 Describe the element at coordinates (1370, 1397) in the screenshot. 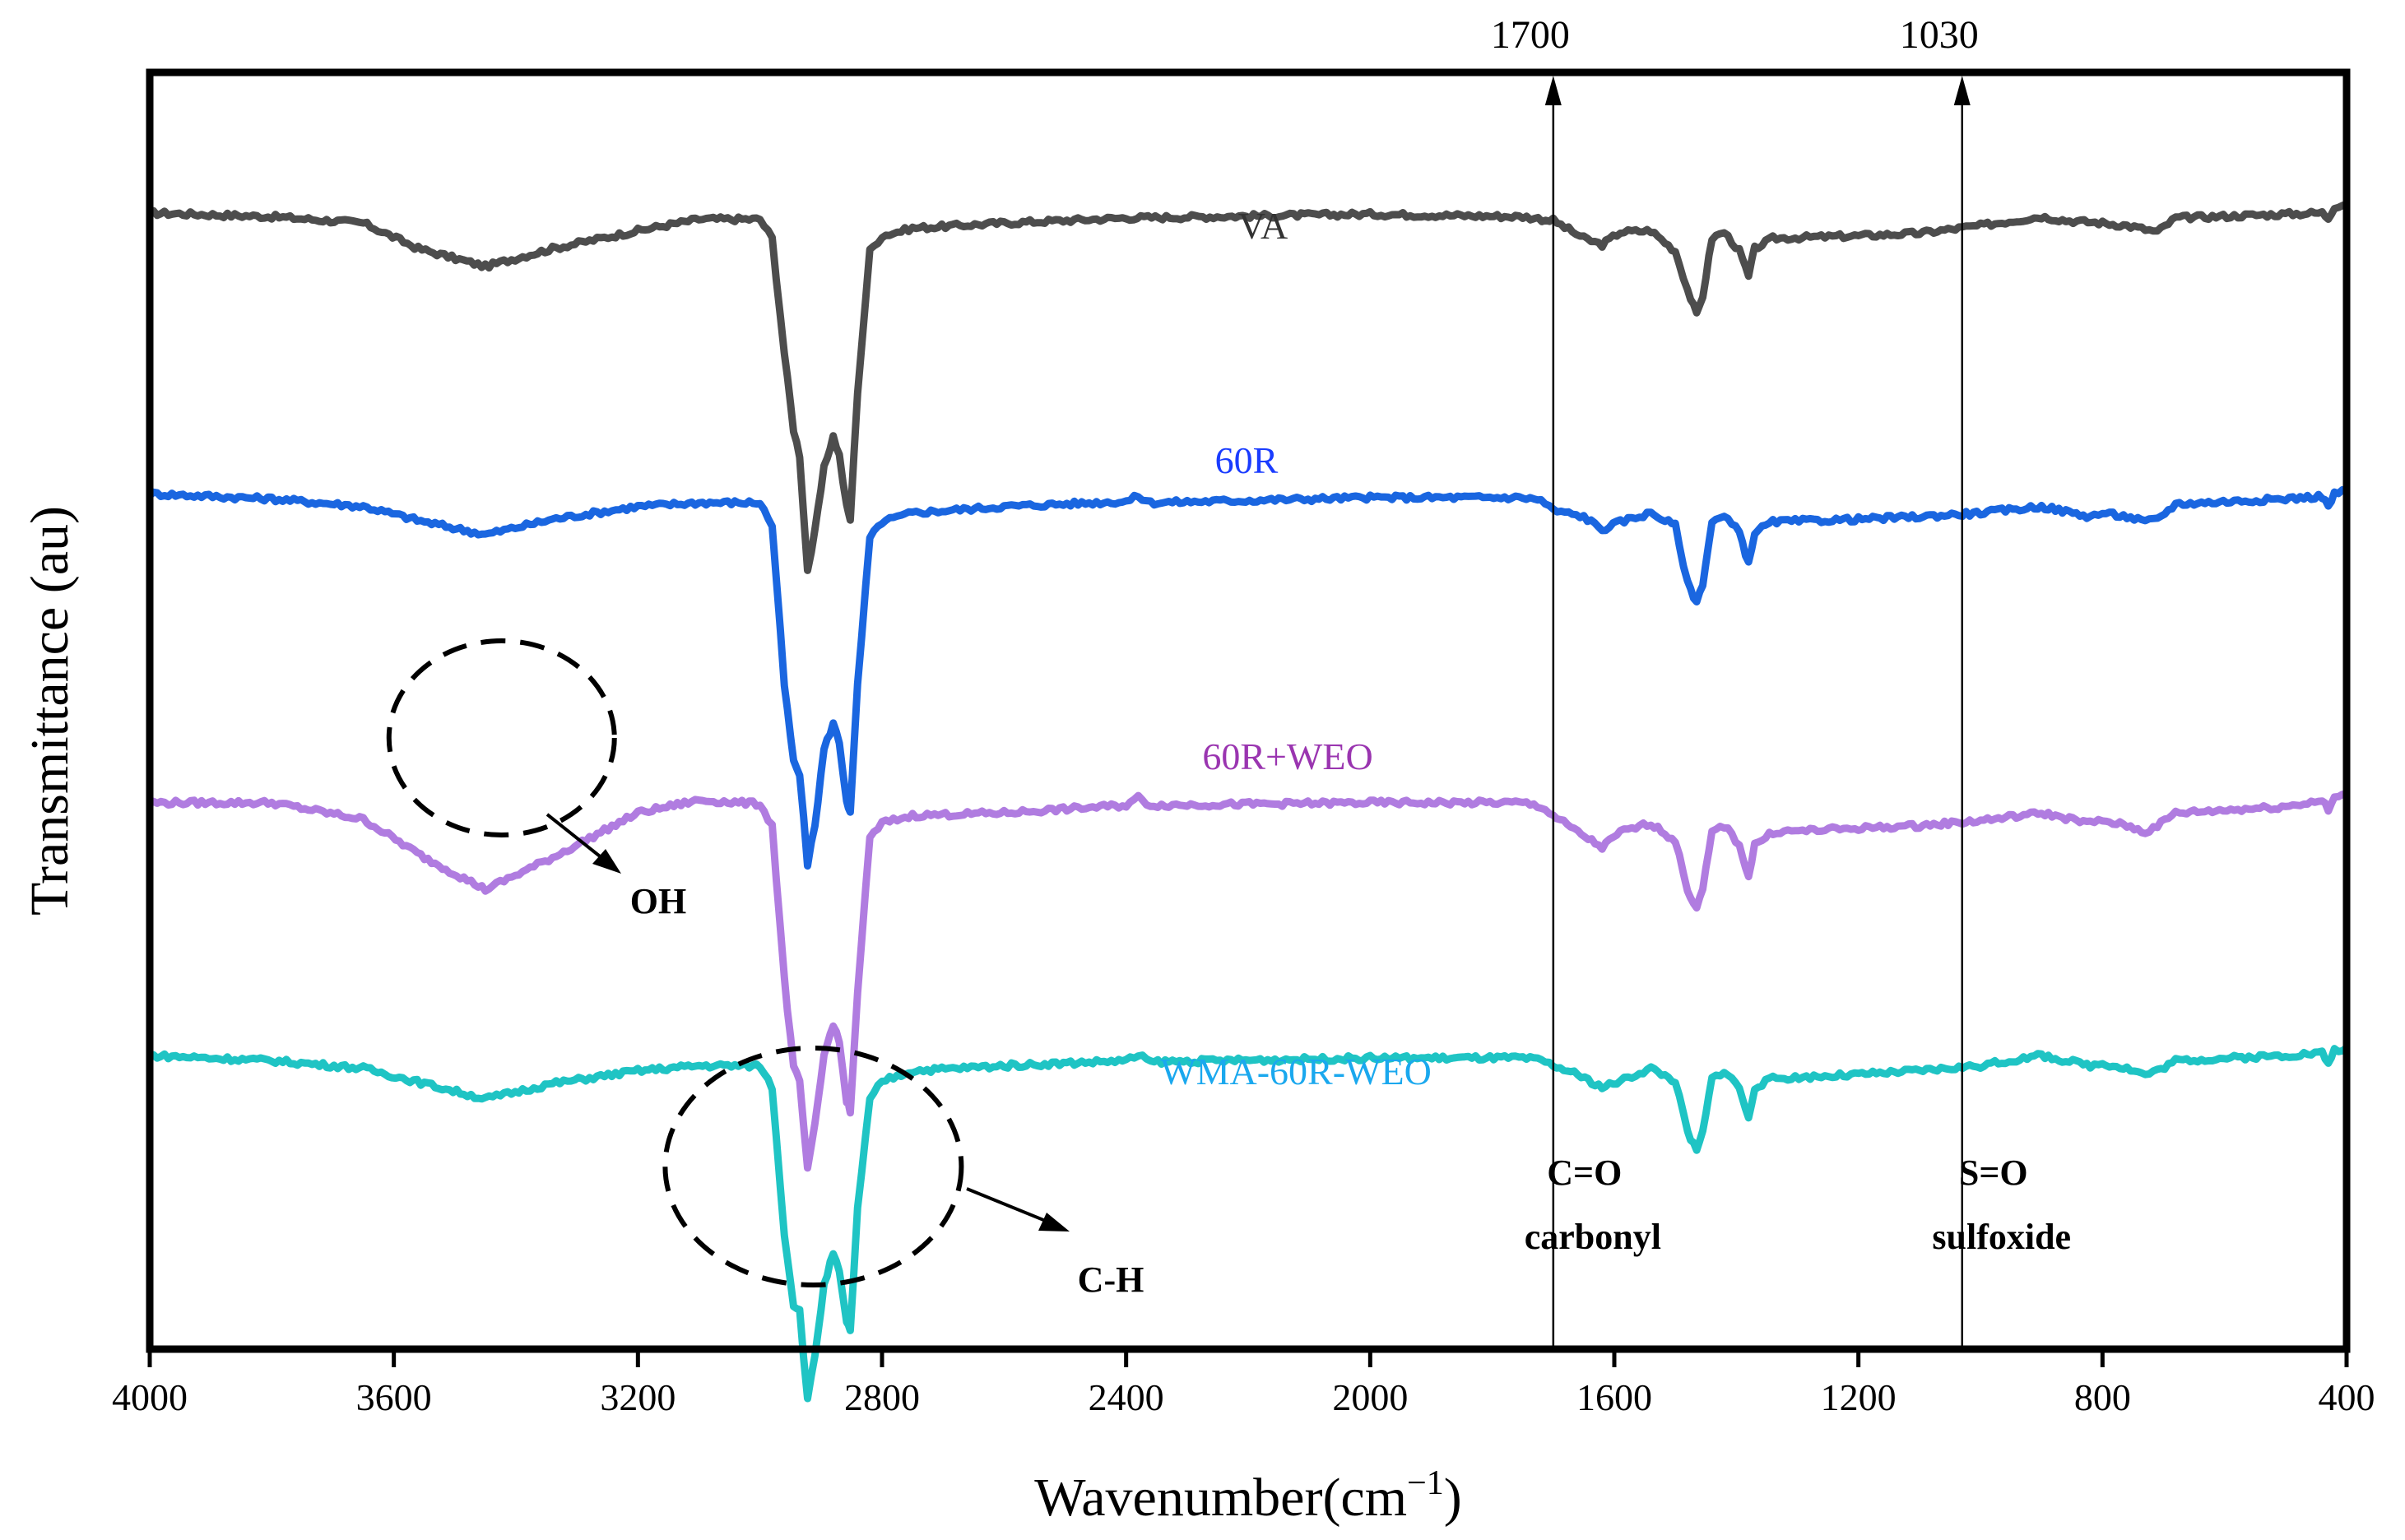

I see `x-tick-label-2000: 2000` at that location.